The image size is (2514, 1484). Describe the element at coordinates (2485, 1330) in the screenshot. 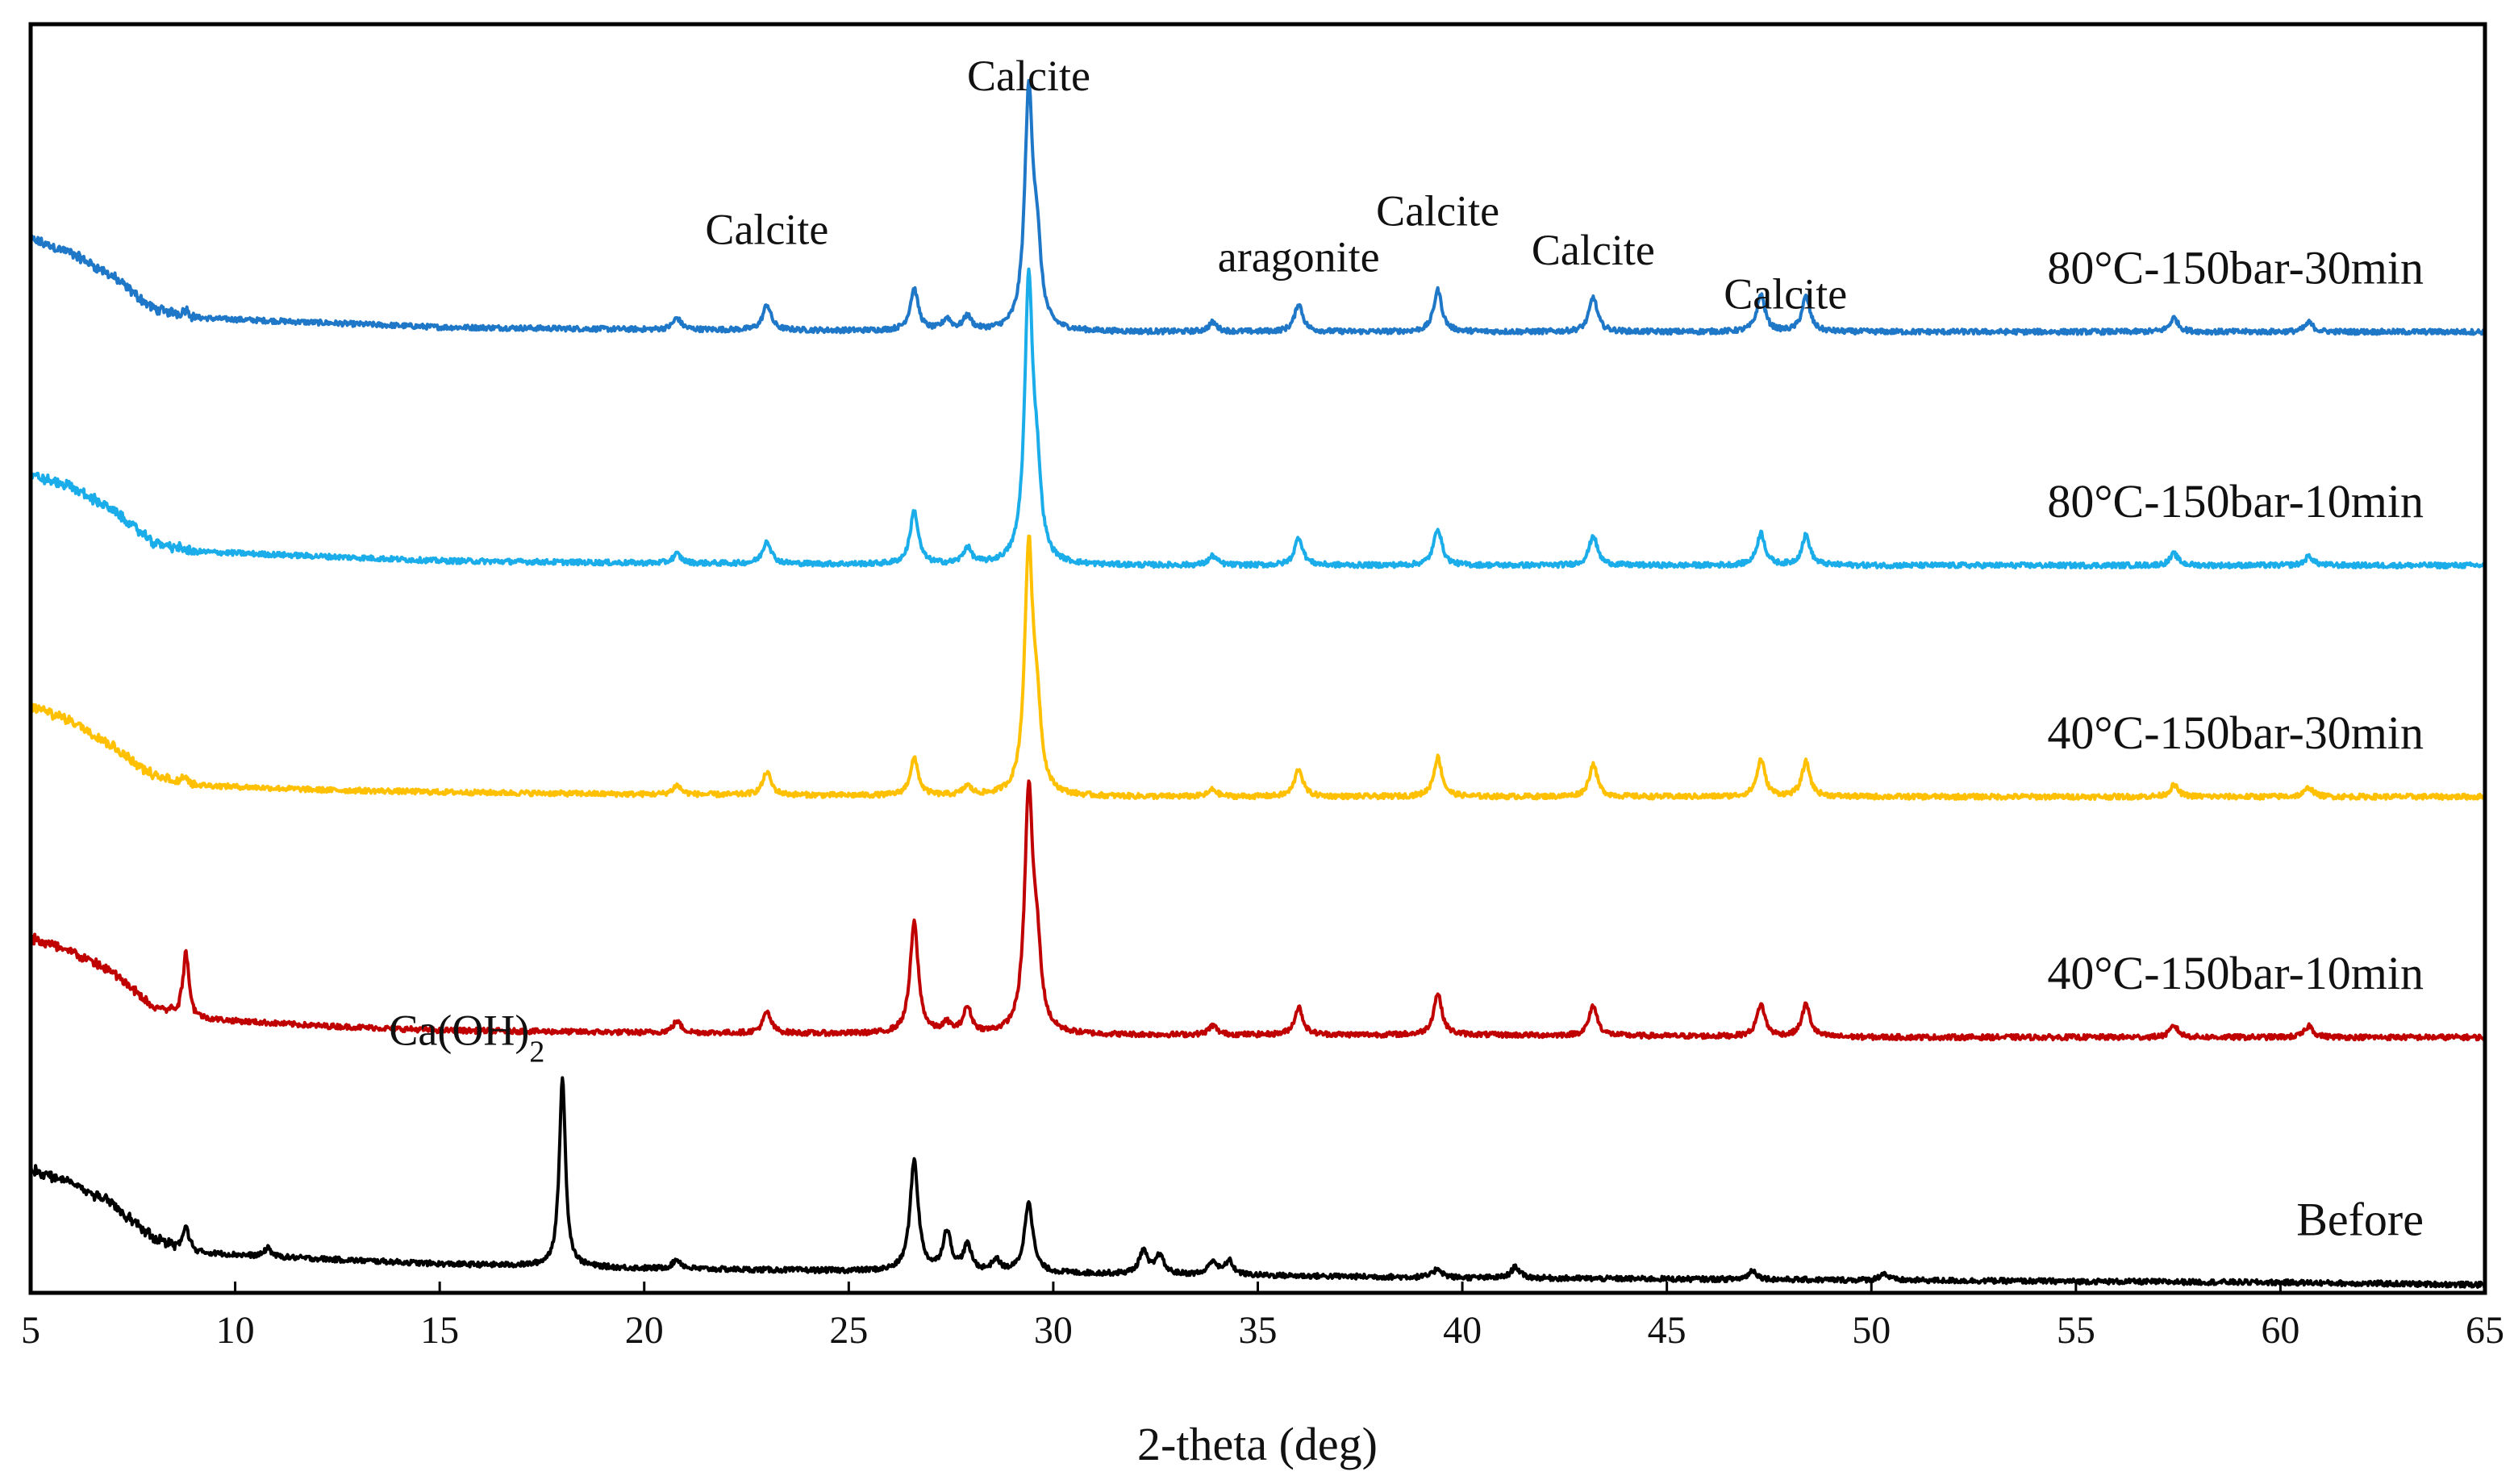

I see `x-tick-label: 65` at that location.